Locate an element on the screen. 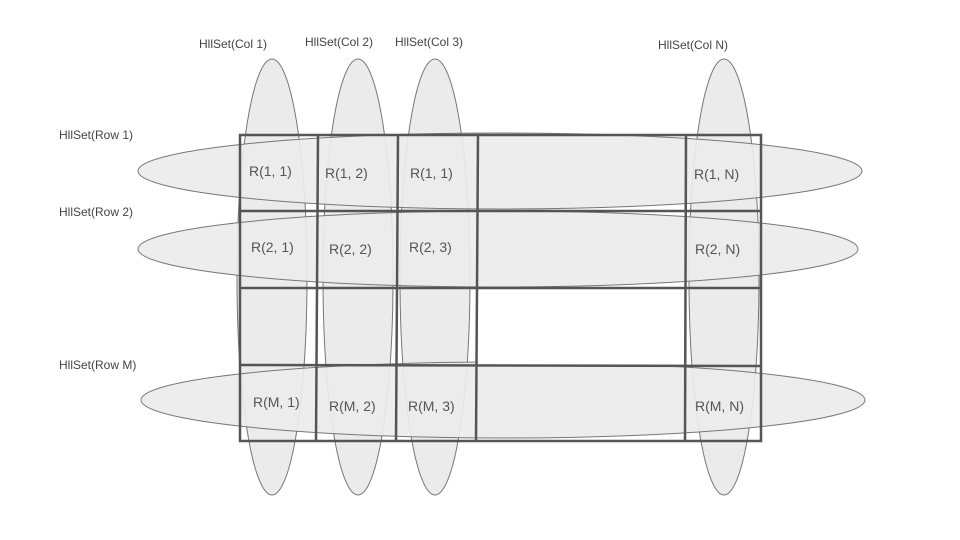 This screenshot has height=540, width=960. cell-r2-cn: R(2, N) is located at coordinates (718, 249).